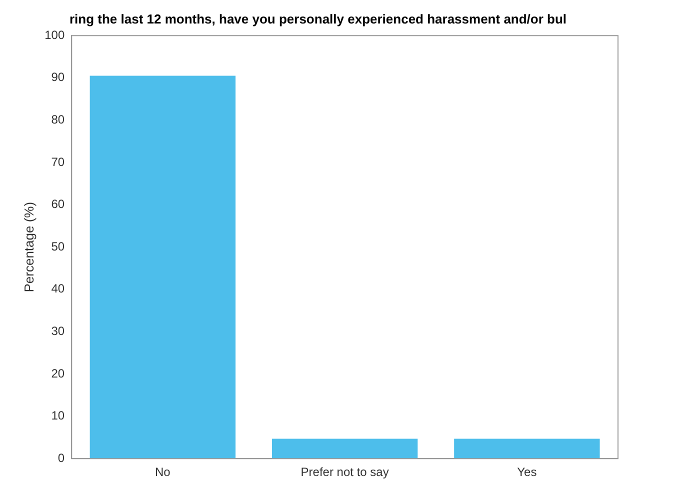 The height and width of the screenshot is (502, 687). Describe the element at coordinates (58, 77) in the screenshot. I see `y-tick-label: 90` at that location.